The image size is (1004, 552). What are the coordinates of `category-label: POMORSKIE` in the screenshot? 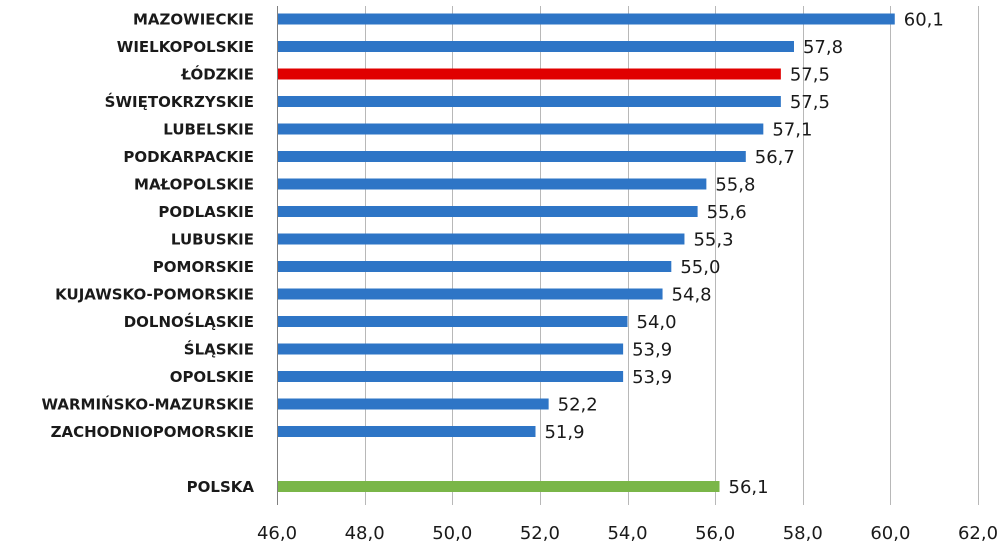 It's located at (203, 267).